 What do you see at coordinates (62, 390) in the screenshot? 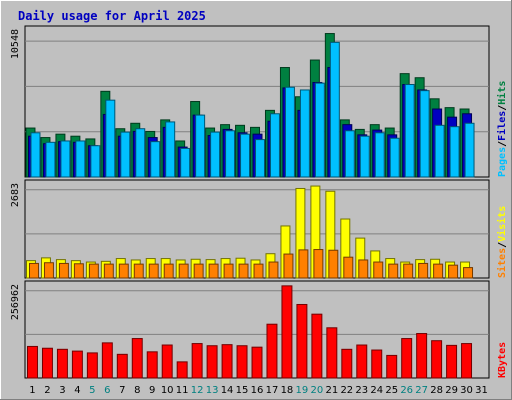
I see `x-tick-label-3: 3` at bounding box center [62, 390].